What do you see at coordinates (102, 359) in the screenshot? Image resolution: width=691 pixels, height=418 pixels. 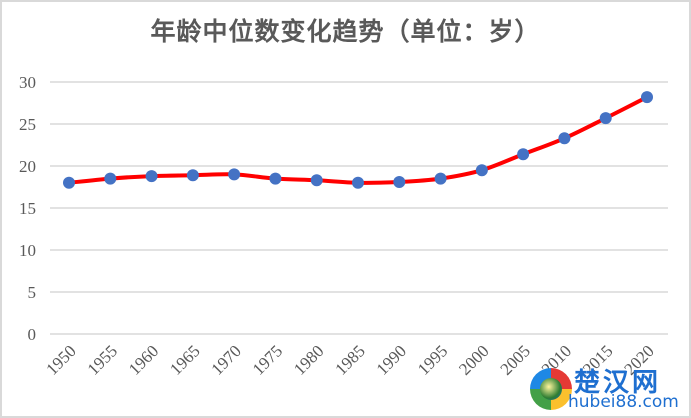 I see `x-tick-label: 1955` at bounding box center [102, 359].